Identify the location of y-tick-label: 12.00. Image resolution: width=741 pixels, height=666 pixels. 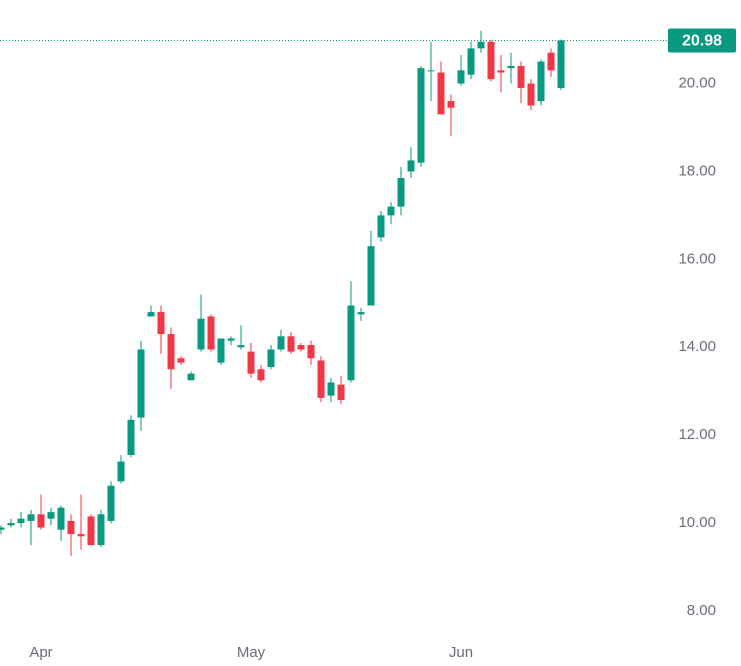
(697, 434).